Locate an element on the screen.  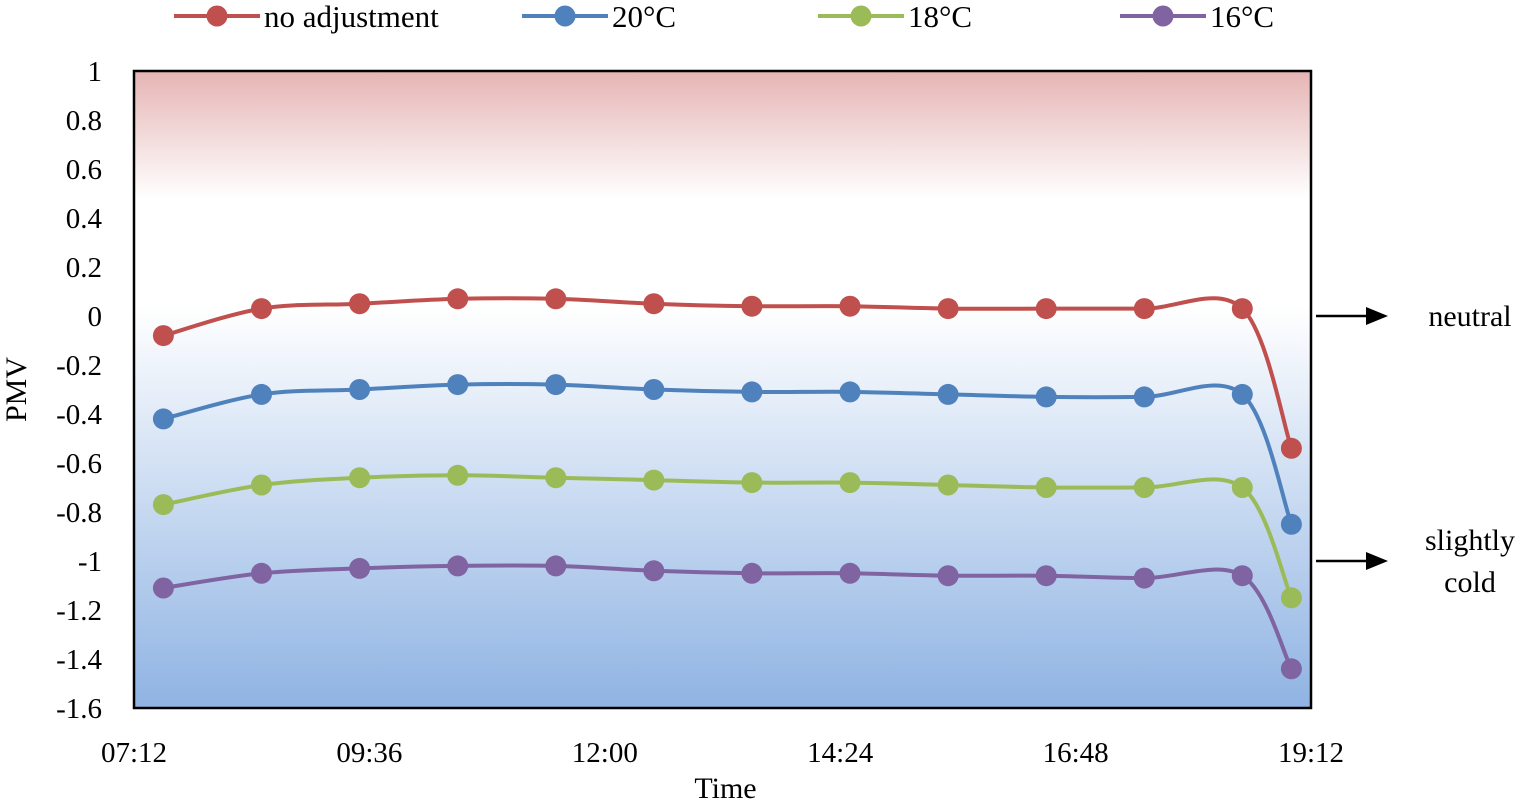
y-tick-label: 0.6 is located at coordinates (84, 170).